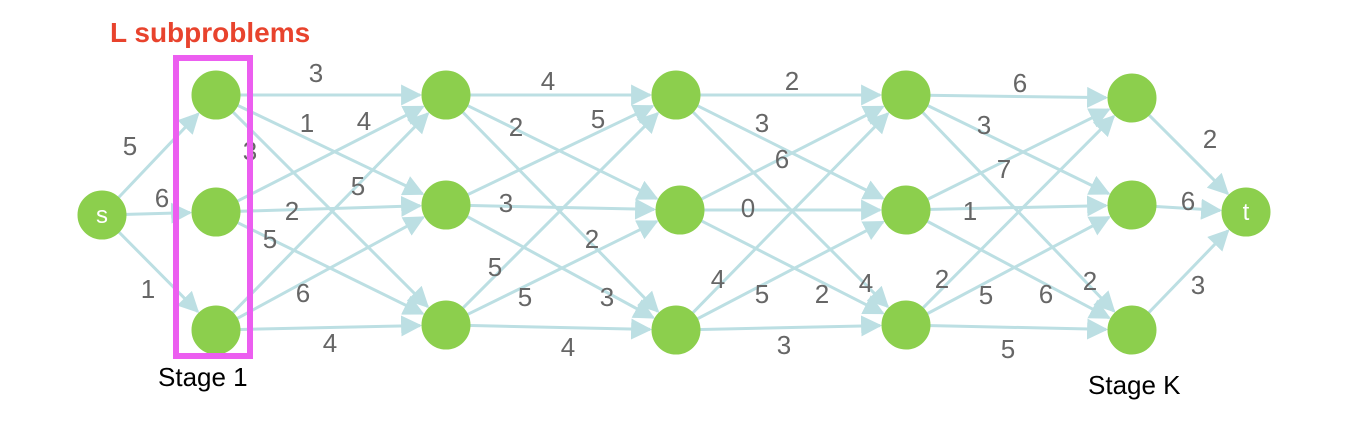 The width and height of the screenshot is (1364, 448). What do you see at coordinates (364, 121) in the screenshot?
I see `edge-weight-n1b-n2a: 4` at bounding box center [364, 121].